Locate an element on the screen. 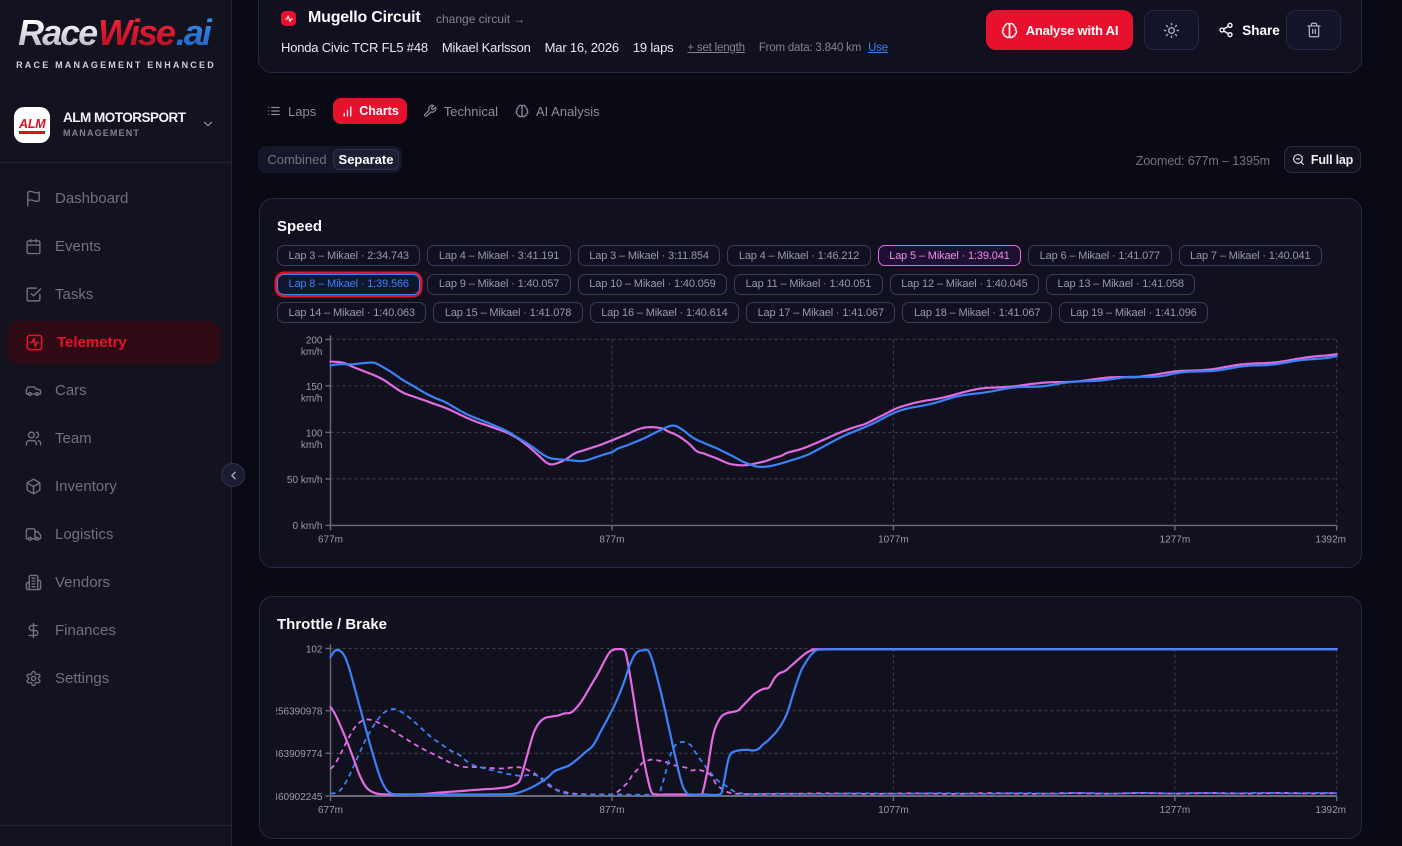 This screenshot has width=1402, height=846. svg-text: 200 is located at coordinates (314, 341).